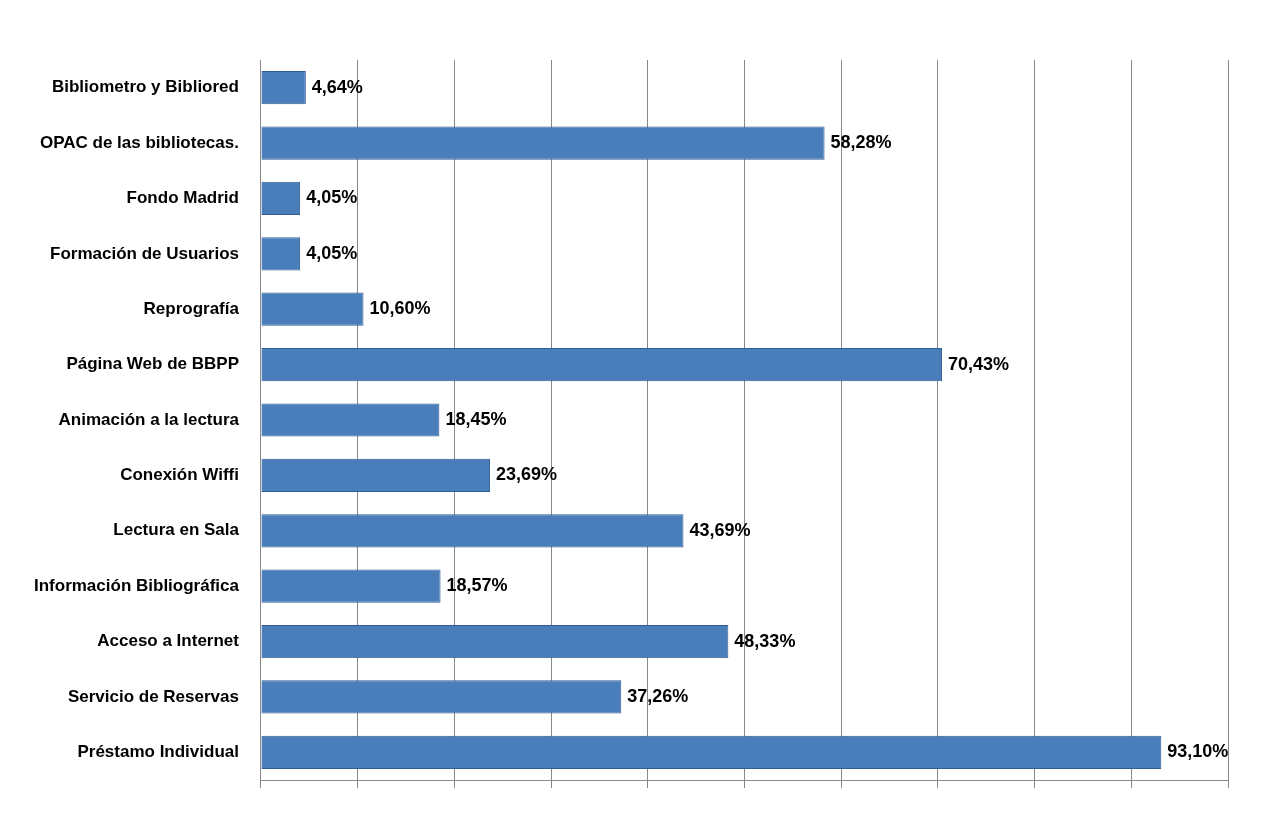  Describe the element at coordinates (144, 253) in the screenshot. I see `y-tick-label: Formación de Usuarios` at that location.